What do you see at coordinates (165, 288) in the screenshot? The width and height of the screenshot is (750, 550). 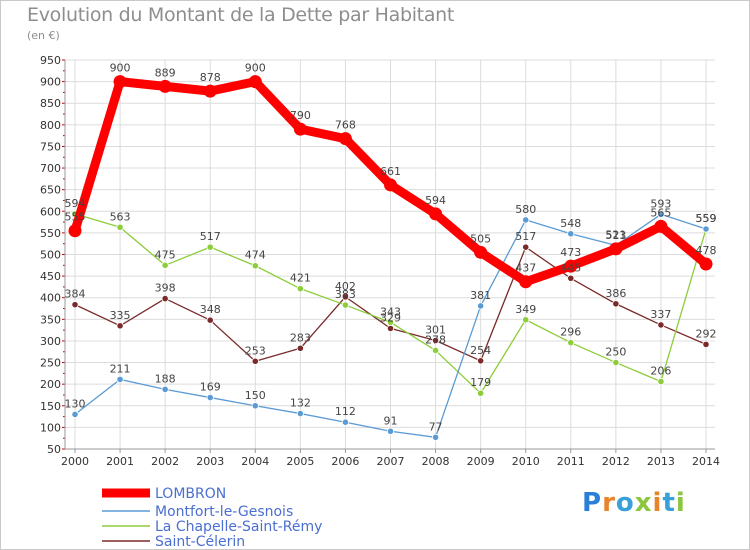 I see `data-label: 398` at bounding box center [165, 288].